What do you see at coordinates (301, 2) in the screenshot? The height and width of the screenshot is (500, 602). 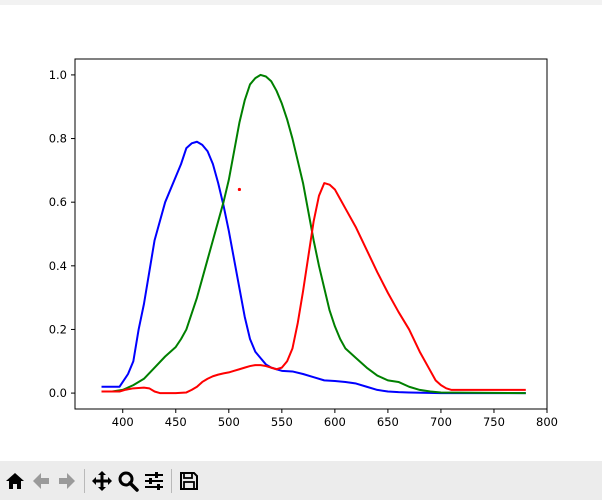 I see `window-top-strip` at bounding box center [301, 2].